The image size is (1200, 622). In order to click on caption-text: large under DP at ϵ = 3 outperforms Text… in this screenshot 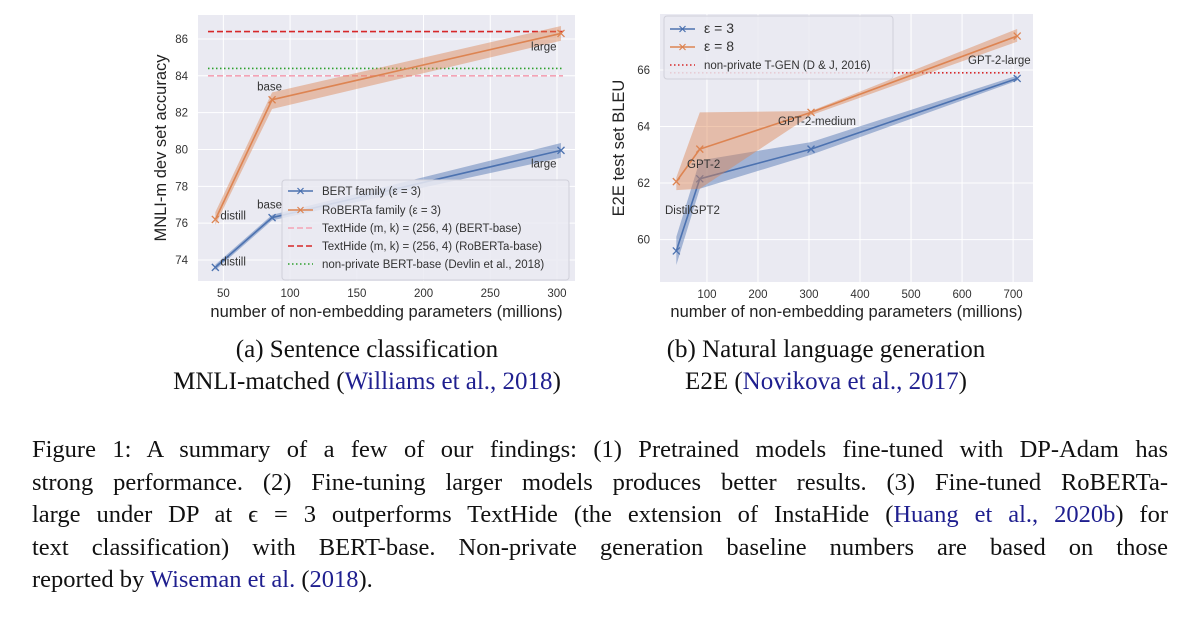, I will do `click(463, 514)`.